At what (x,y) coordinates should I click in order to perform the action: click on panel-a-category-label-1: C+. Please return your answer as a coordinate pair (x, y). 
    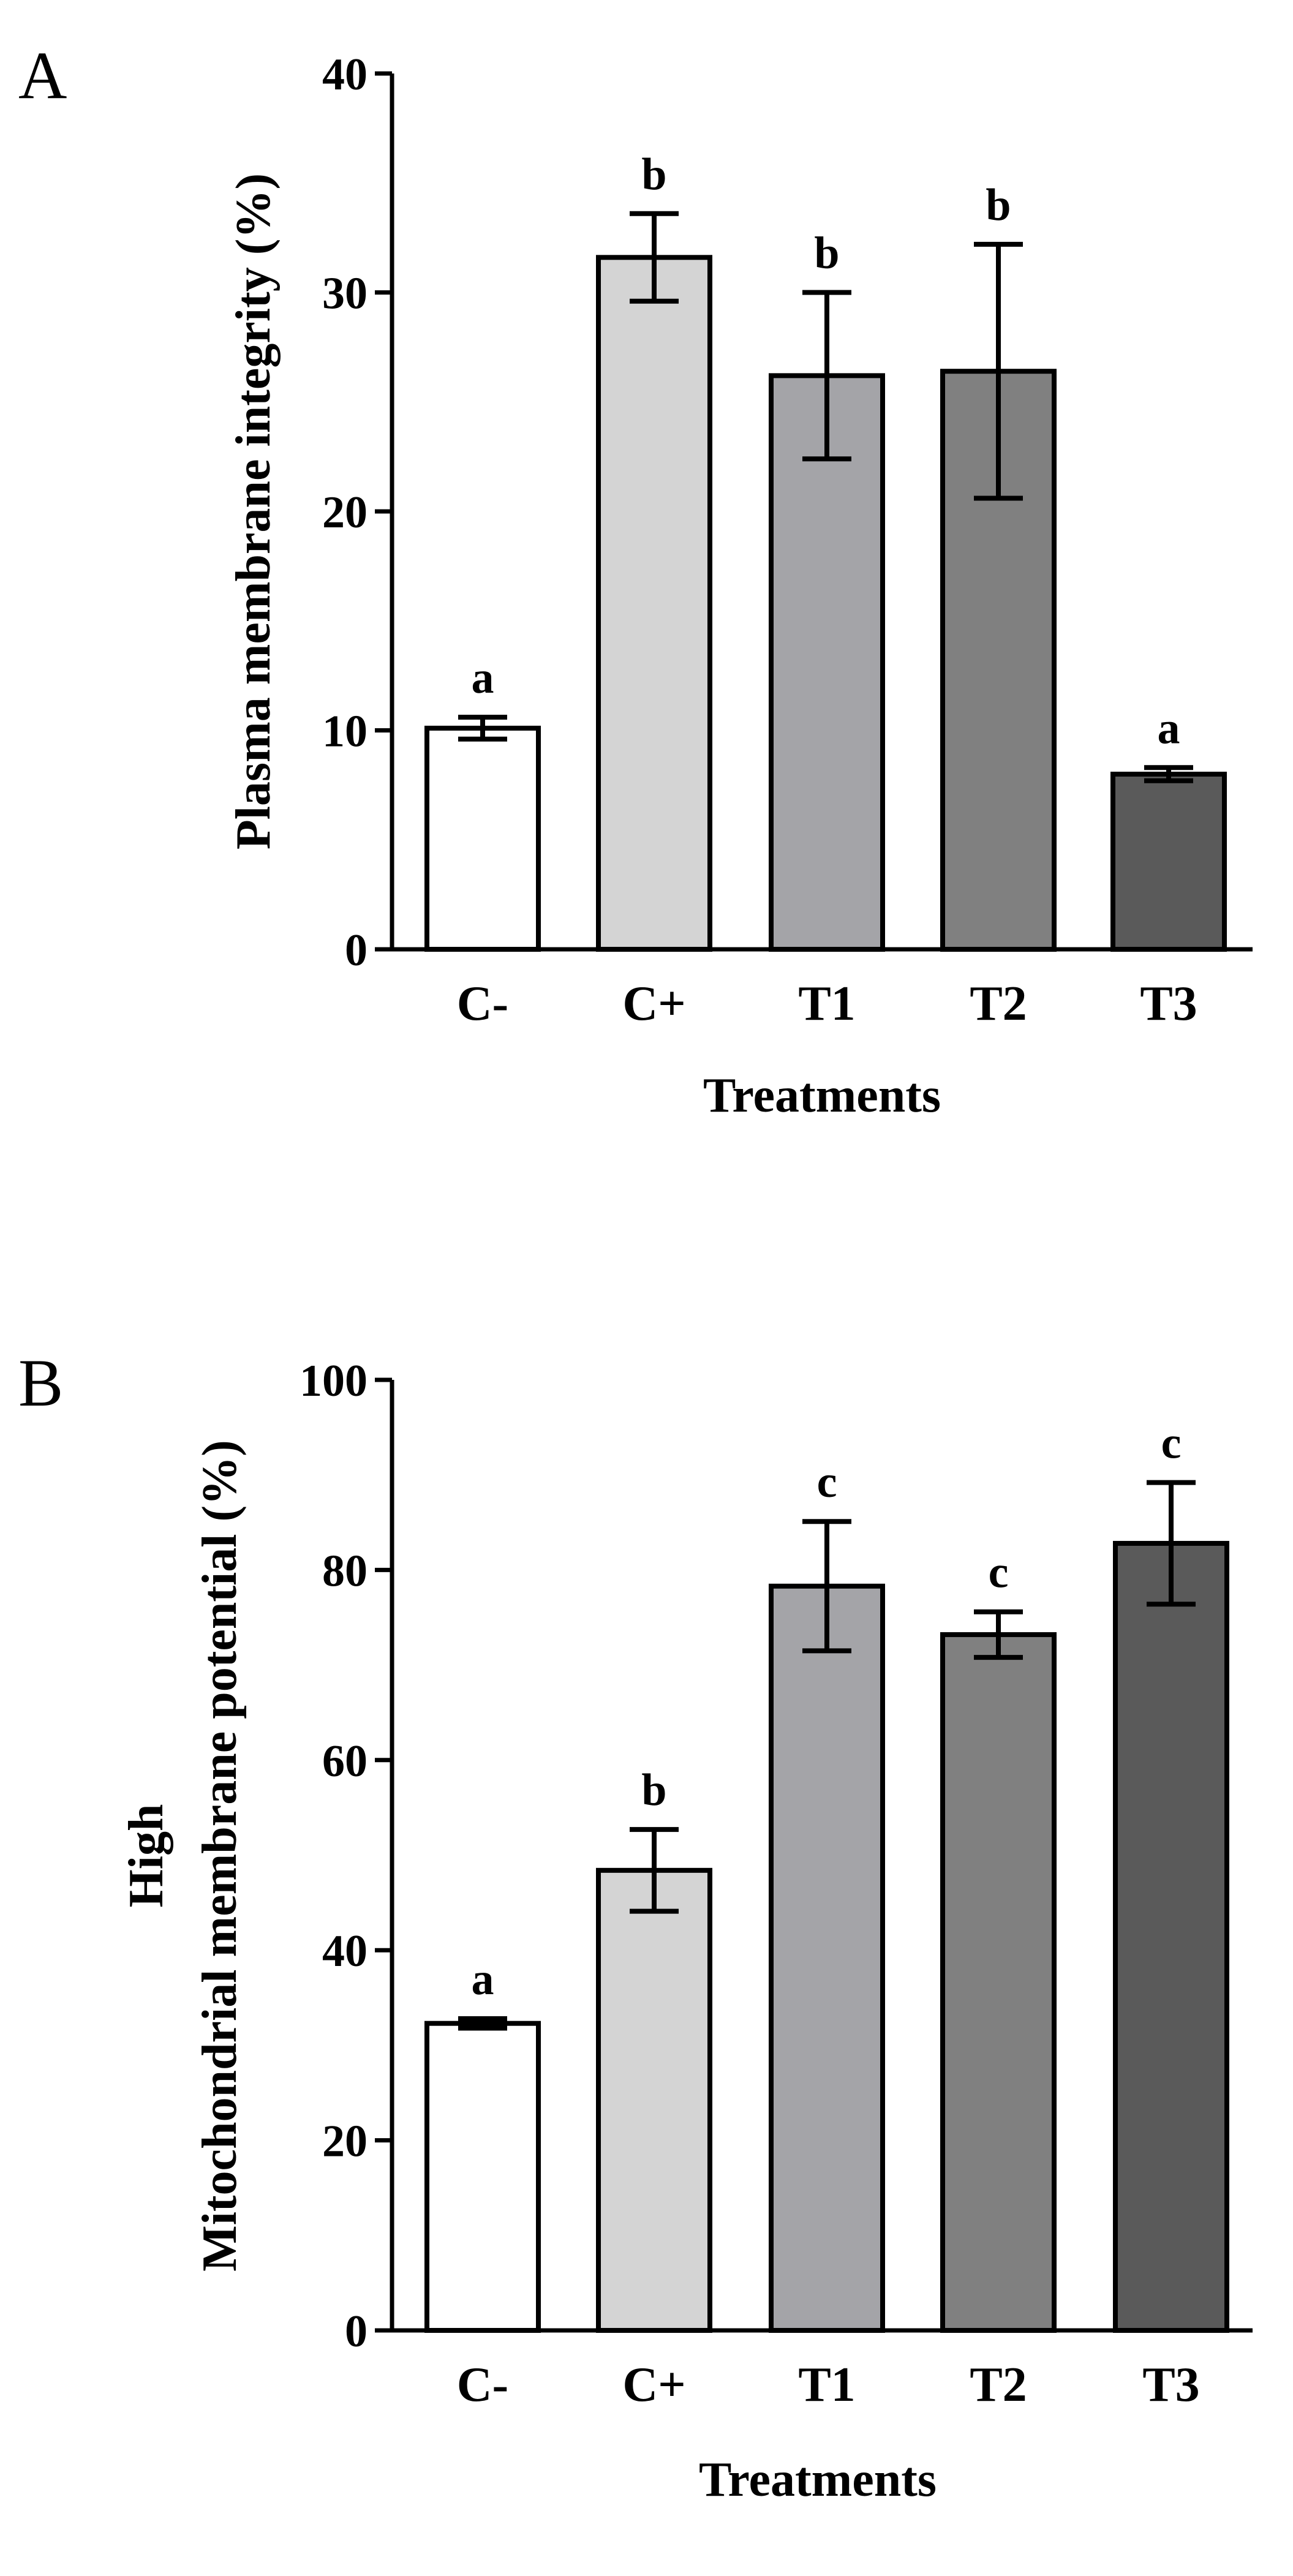
    Looking at the image, I should click on (653, 1004).